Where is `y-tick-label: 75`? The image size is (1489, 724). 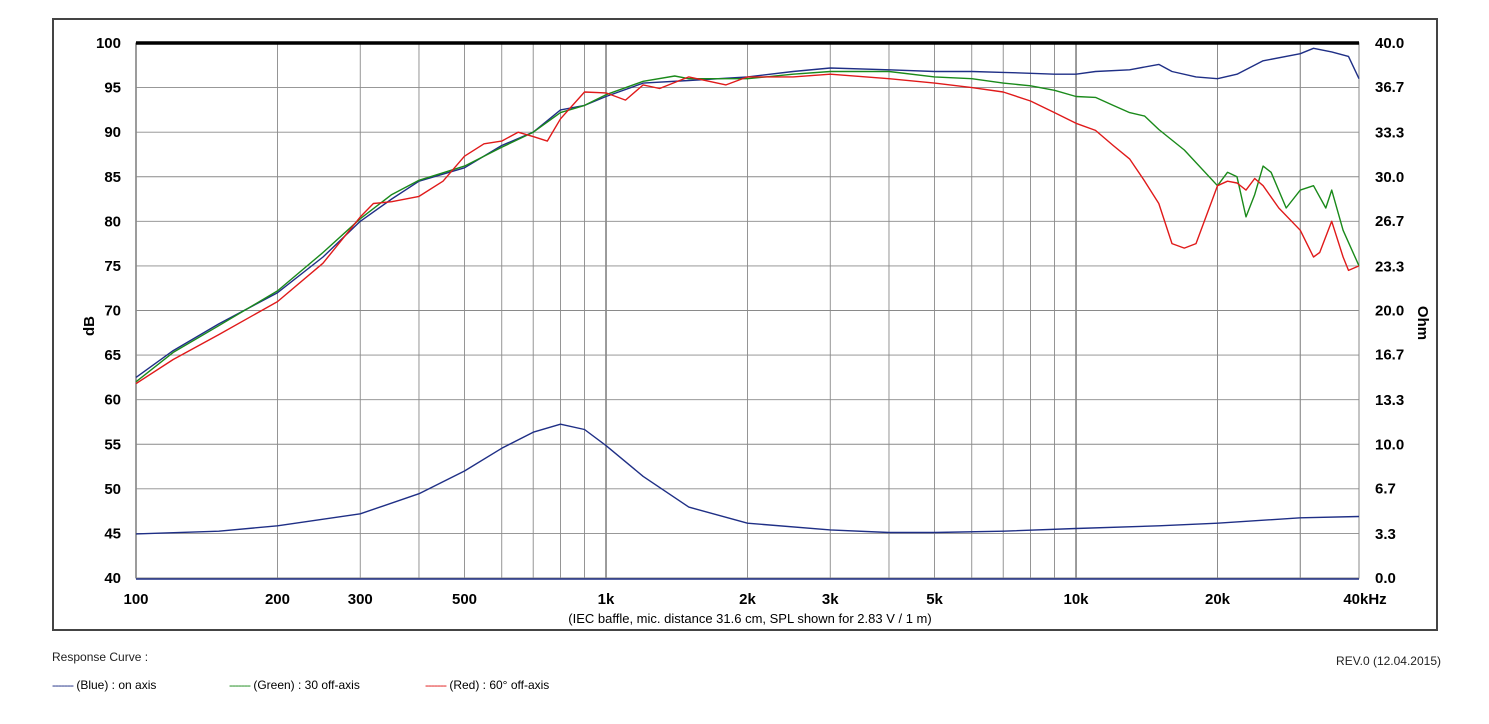
y-tick-label: 75 is located at coordinates (112, 266).